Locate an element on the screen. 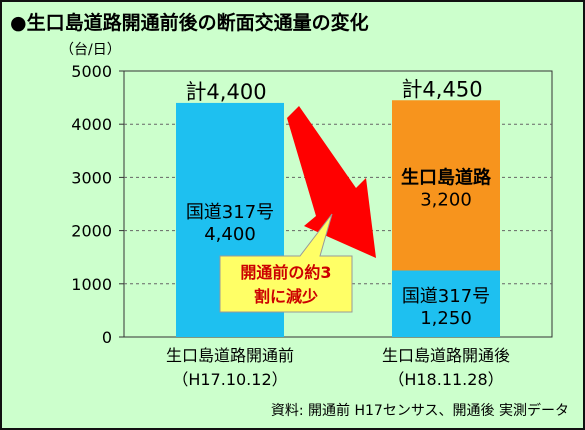  bar-total-label: 計4,400 is located at coordinates (225, 92).